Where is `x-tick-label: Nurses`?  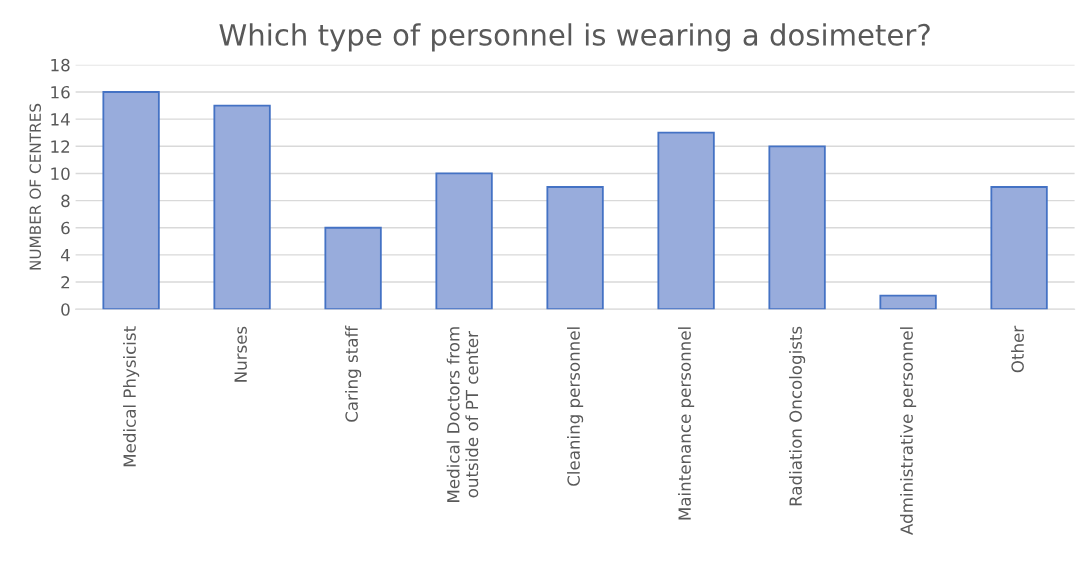 x-tick-label: Nurses is located at coordinates (240, 354).